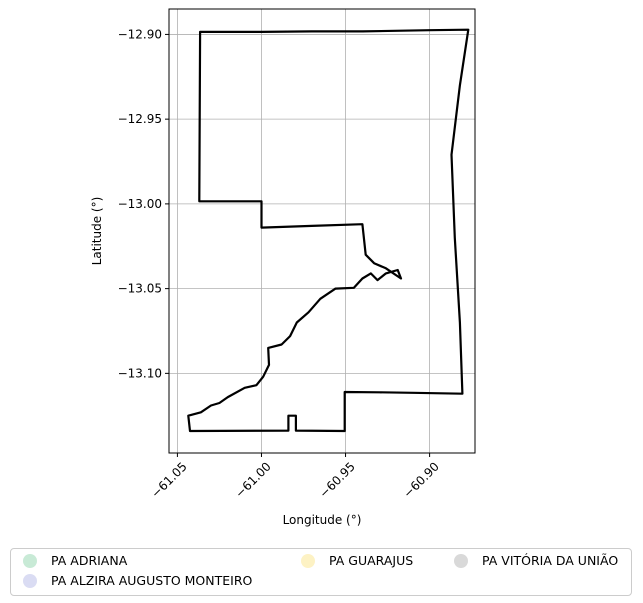 Image resolution: width=643 pixels, height=603 pixels. Describe the element at coordinates (140, 34) in the screenshot. I see `y-tick-label: −12.90` at that location.